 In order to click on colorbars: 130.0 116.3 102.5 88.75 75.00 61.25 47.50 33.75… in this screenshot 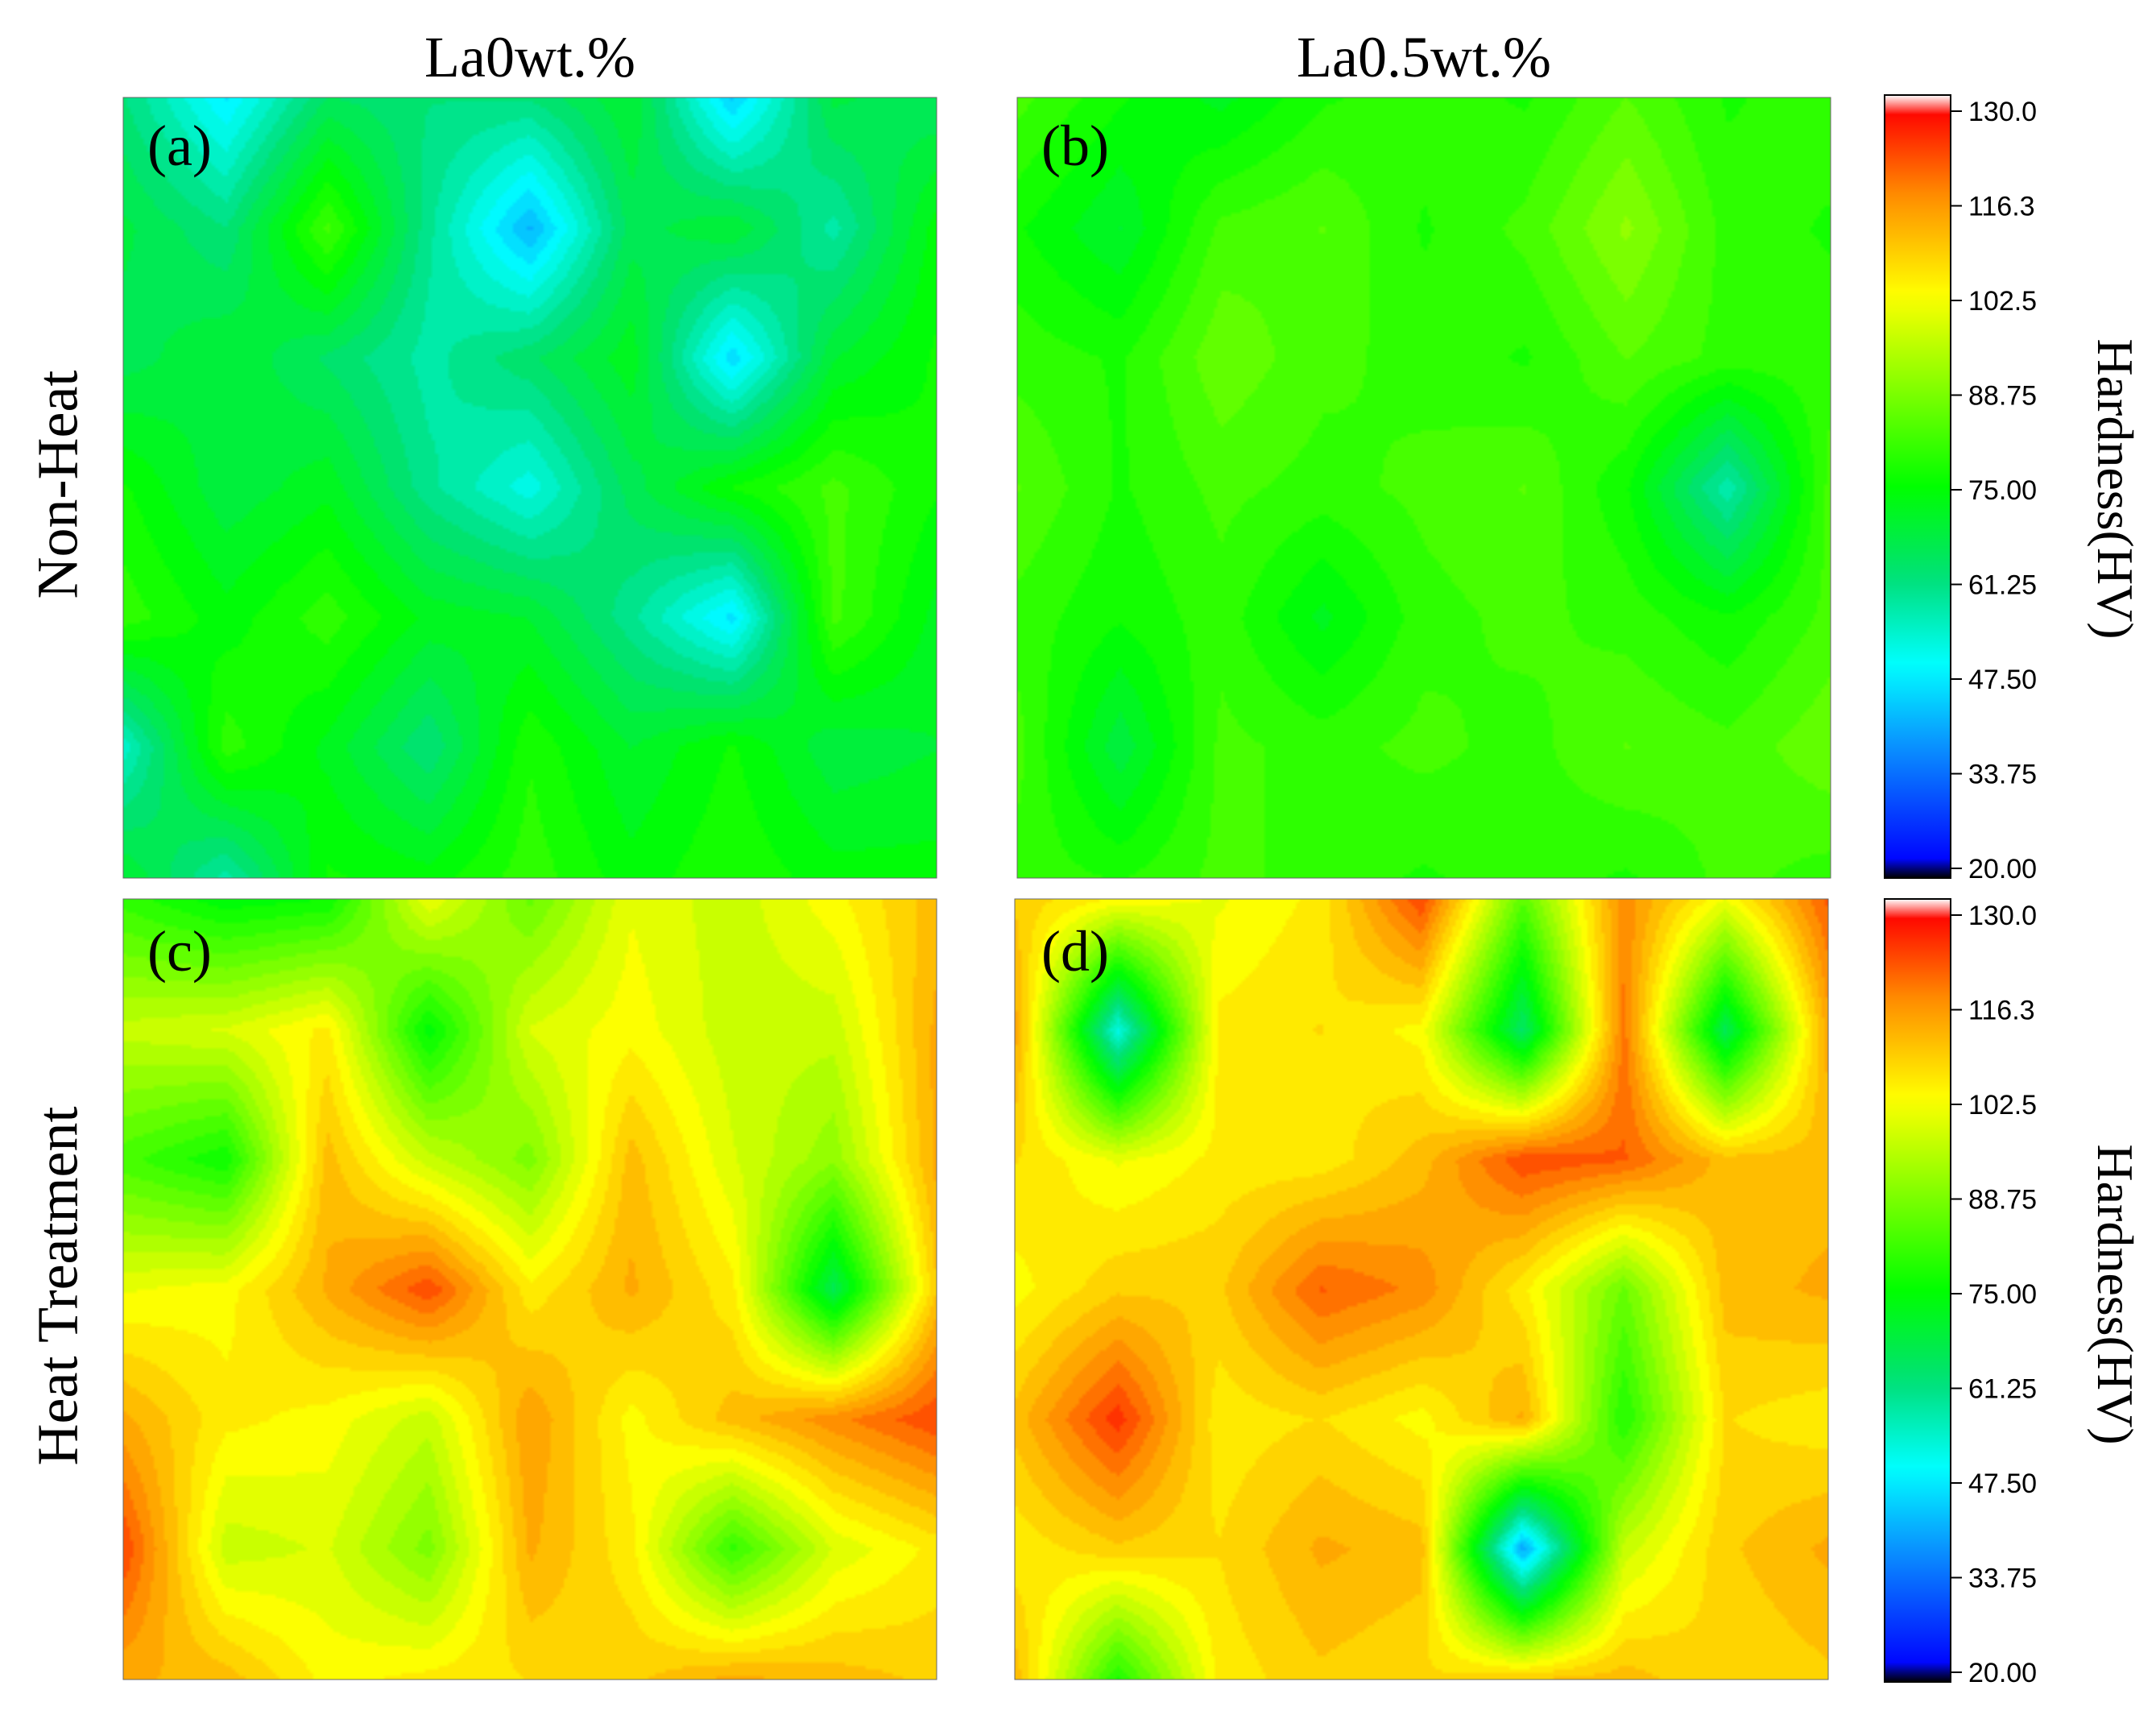, I will do `click(1960, 891)`.